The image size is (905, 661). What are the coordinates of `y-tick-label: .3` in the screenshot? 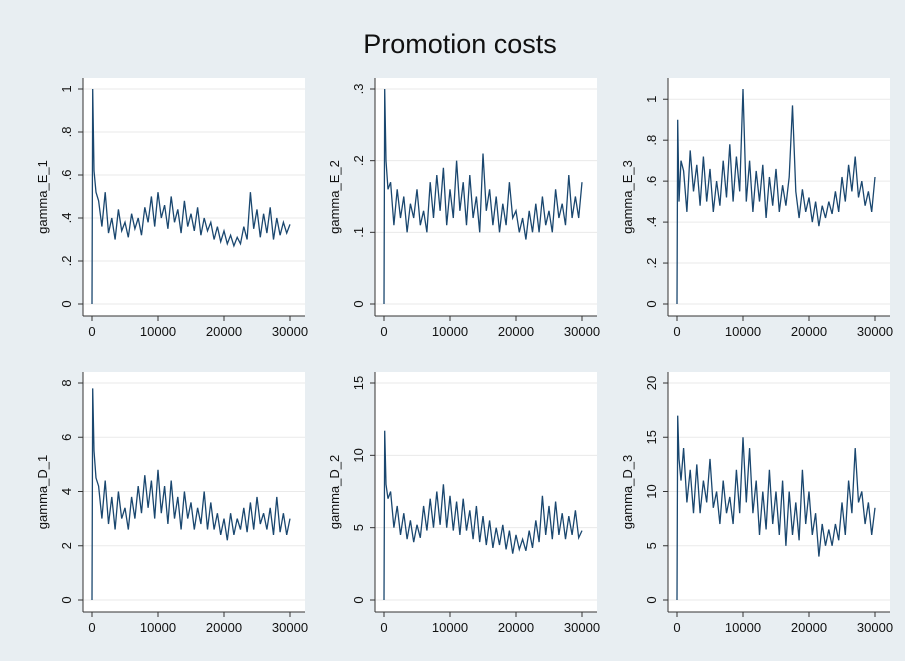 It's located at (358, 89).